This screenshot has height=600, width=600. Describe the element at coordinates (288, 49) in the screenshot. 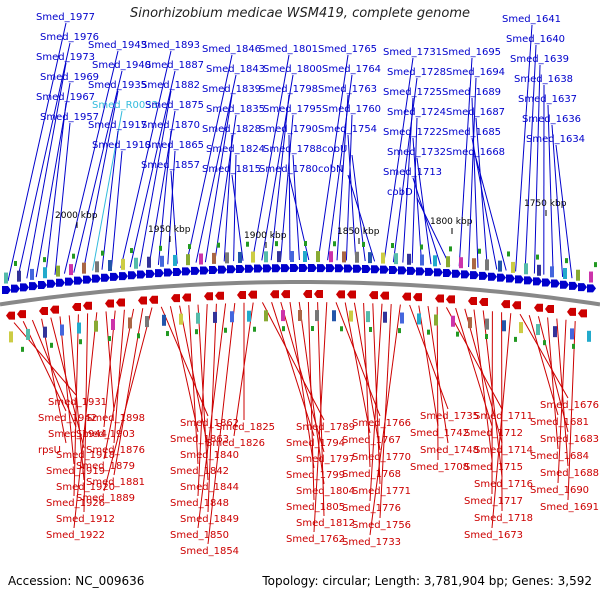

I see `top-gene-label: Smed_1801` at that location.